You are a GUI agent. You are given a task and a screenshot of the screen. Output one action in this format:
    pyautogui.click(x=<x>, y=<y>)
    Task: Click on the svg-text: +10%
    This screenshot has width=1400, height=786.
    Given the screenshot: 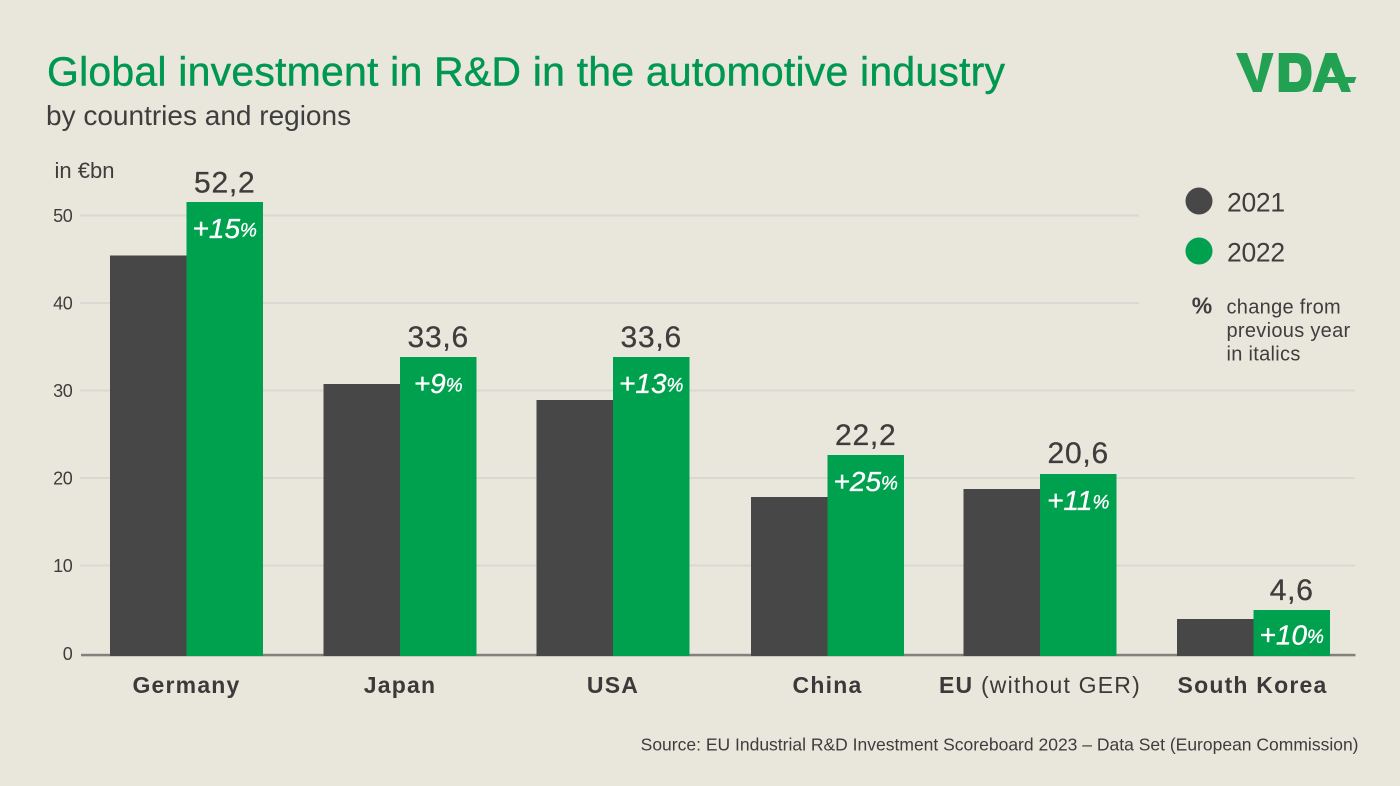 What is the action you would take?
    pyautogui.click(x=1292, y=634)
    